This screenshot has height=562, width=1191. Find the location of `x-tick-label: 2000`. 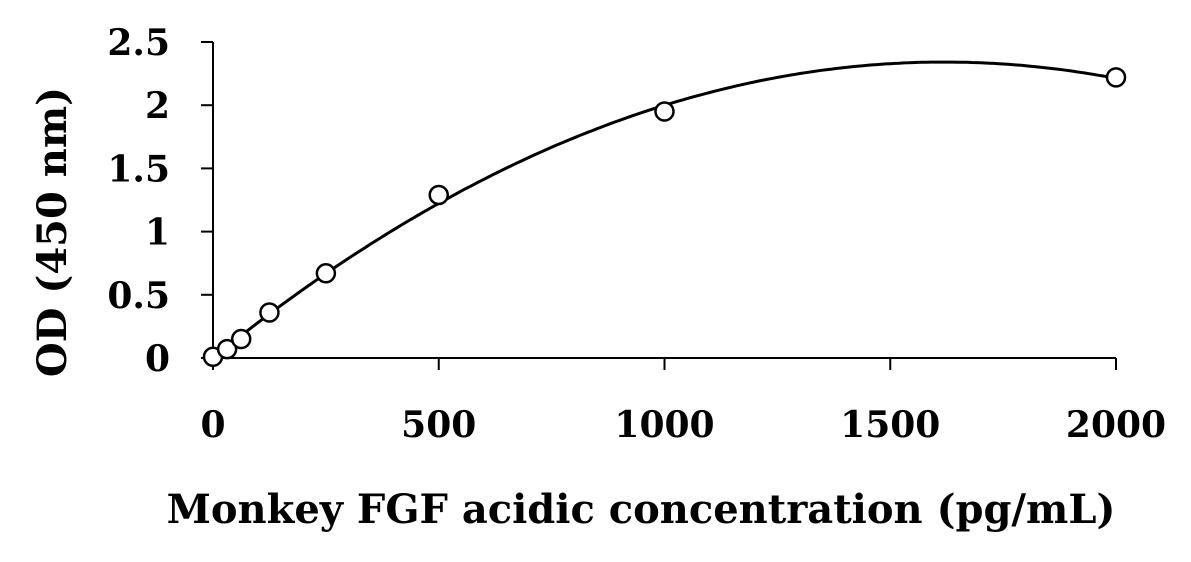

x-tick-label: 2000 is located at coordinates (1116, 425).